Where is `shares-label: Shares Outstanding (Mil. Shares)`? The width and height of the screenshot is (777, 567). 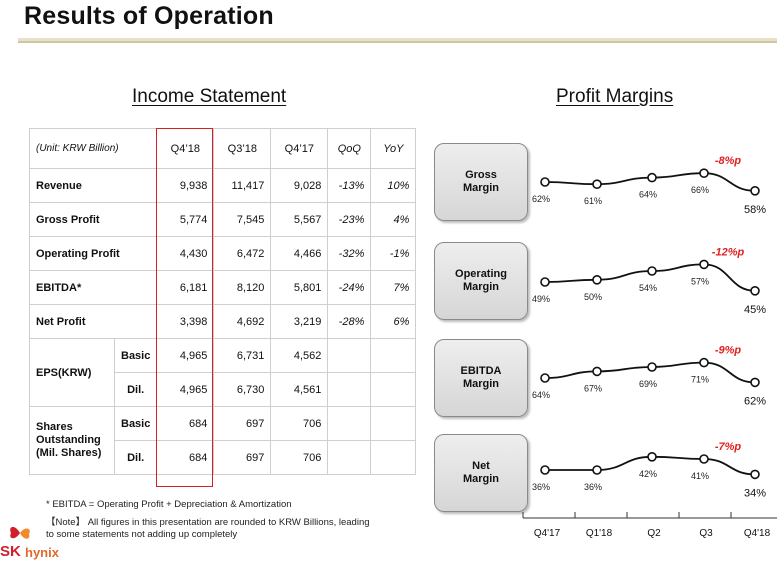 shares-label: Shares Outstanding (Mil. Shares) is located at coordinates (72, 440).